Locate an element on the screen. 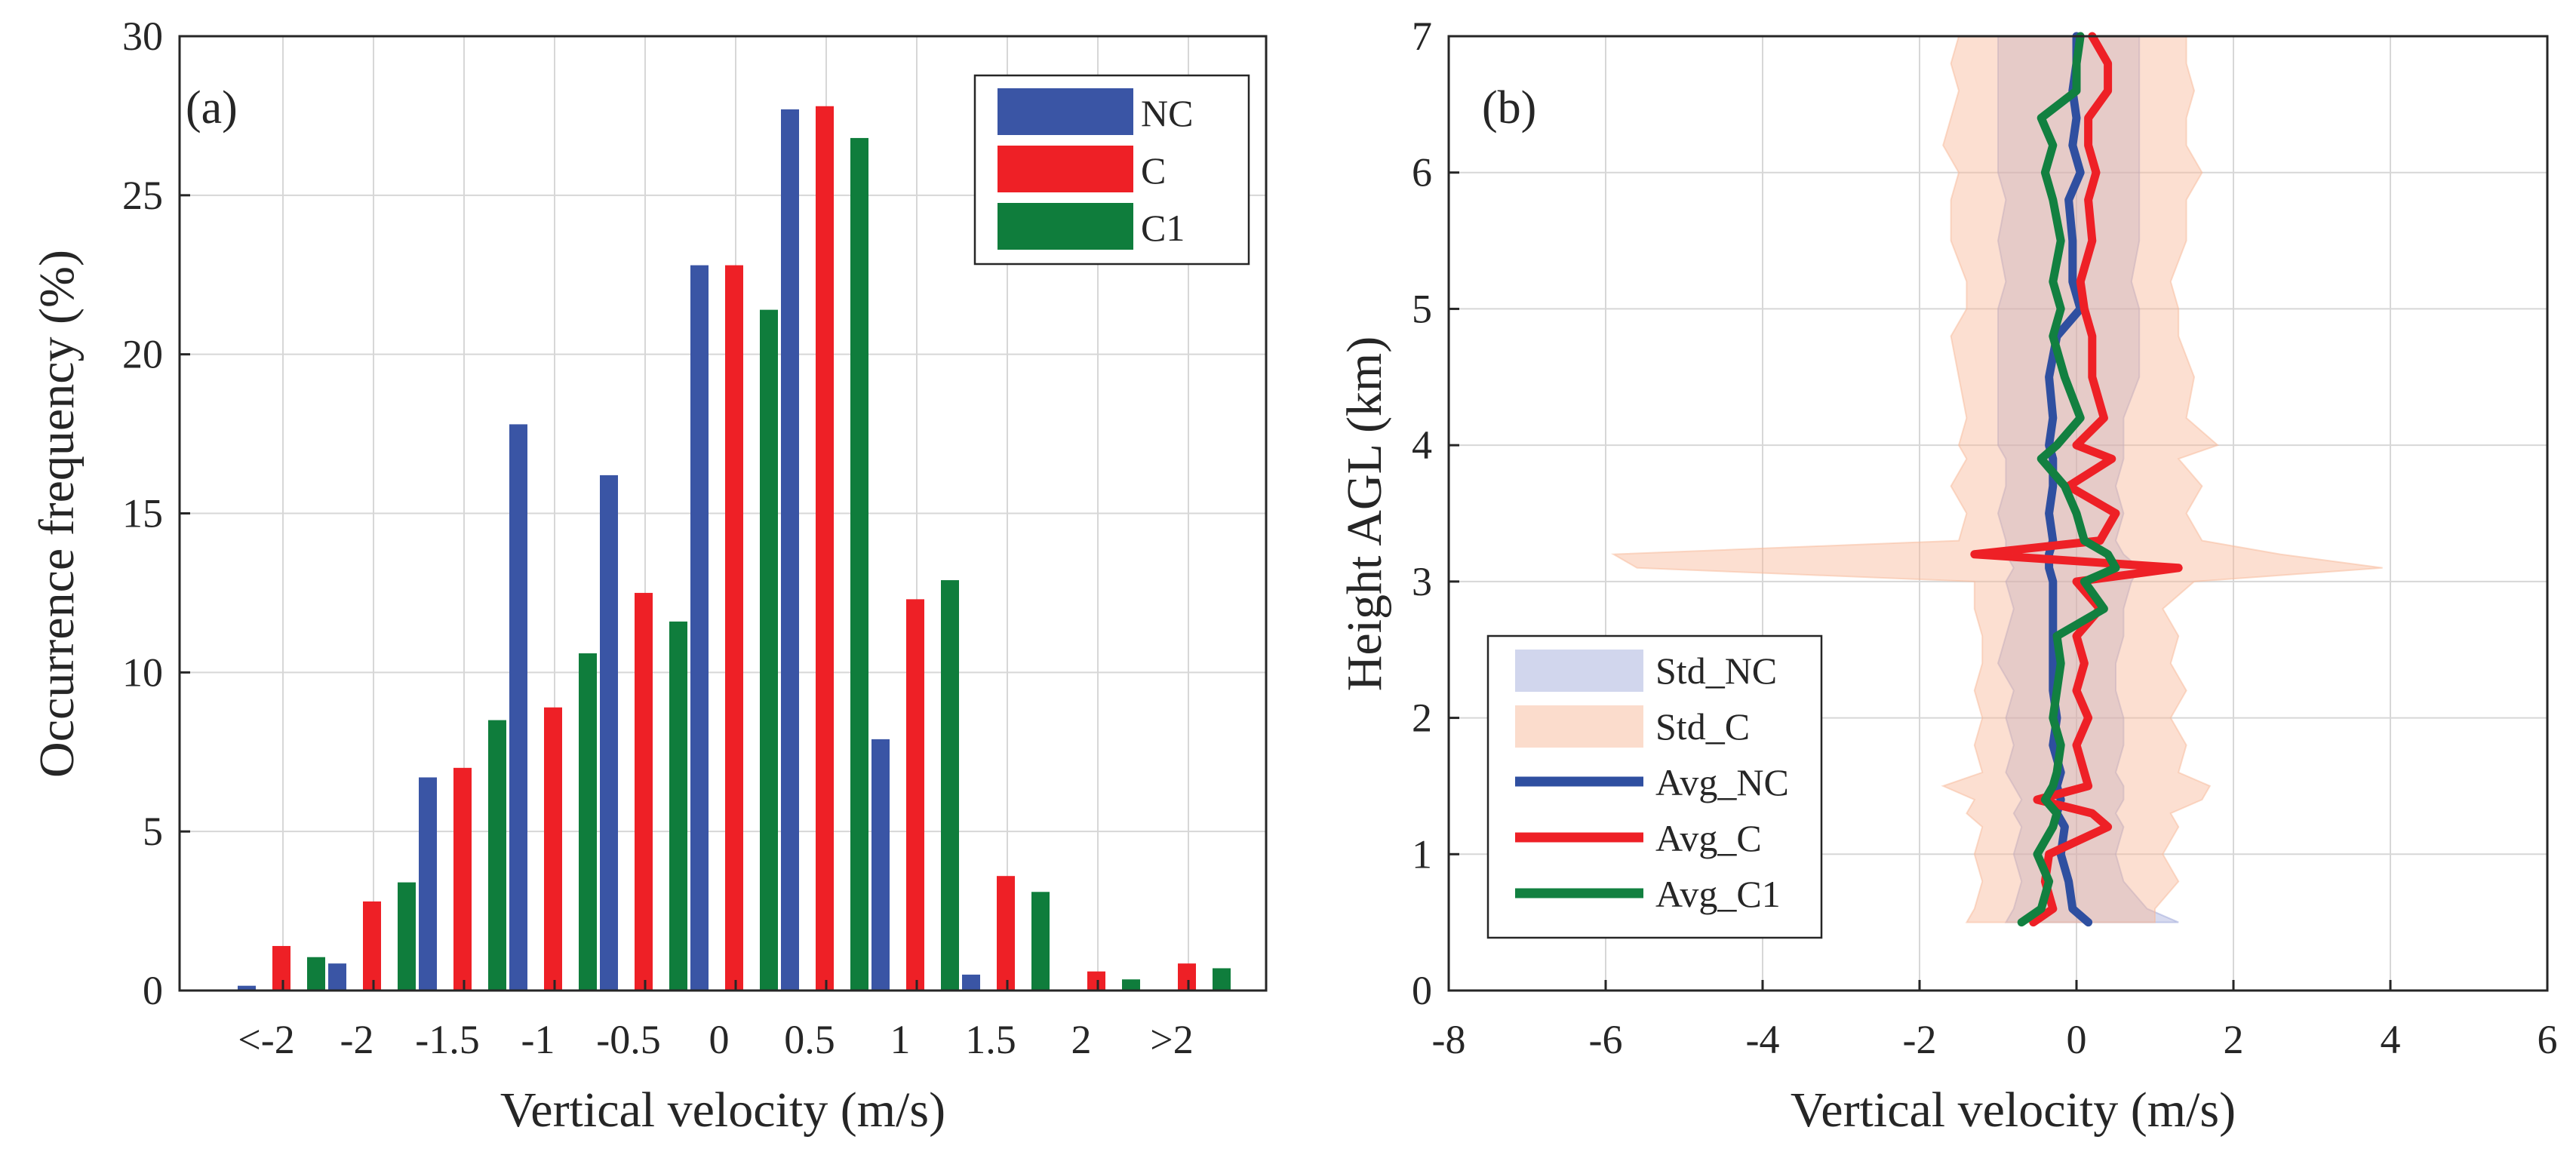  panel-a-legend: NC C C1 is located at coordinates (1111, 170).